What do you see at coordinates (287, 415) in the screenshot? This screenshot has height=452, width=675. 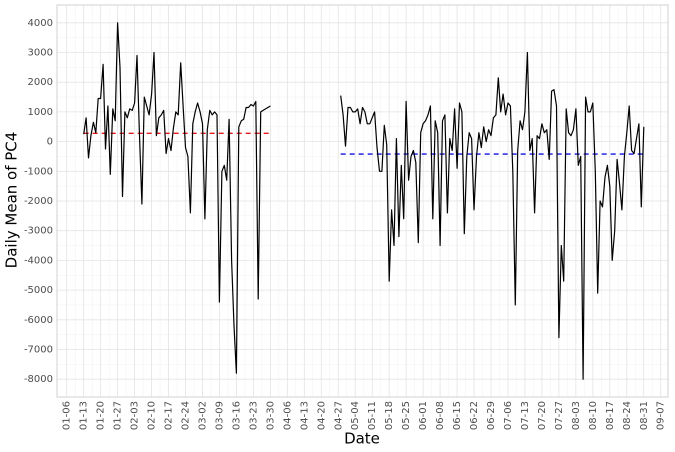 I see `x-tick-label: 04-06` at bounding box center [287, 415].